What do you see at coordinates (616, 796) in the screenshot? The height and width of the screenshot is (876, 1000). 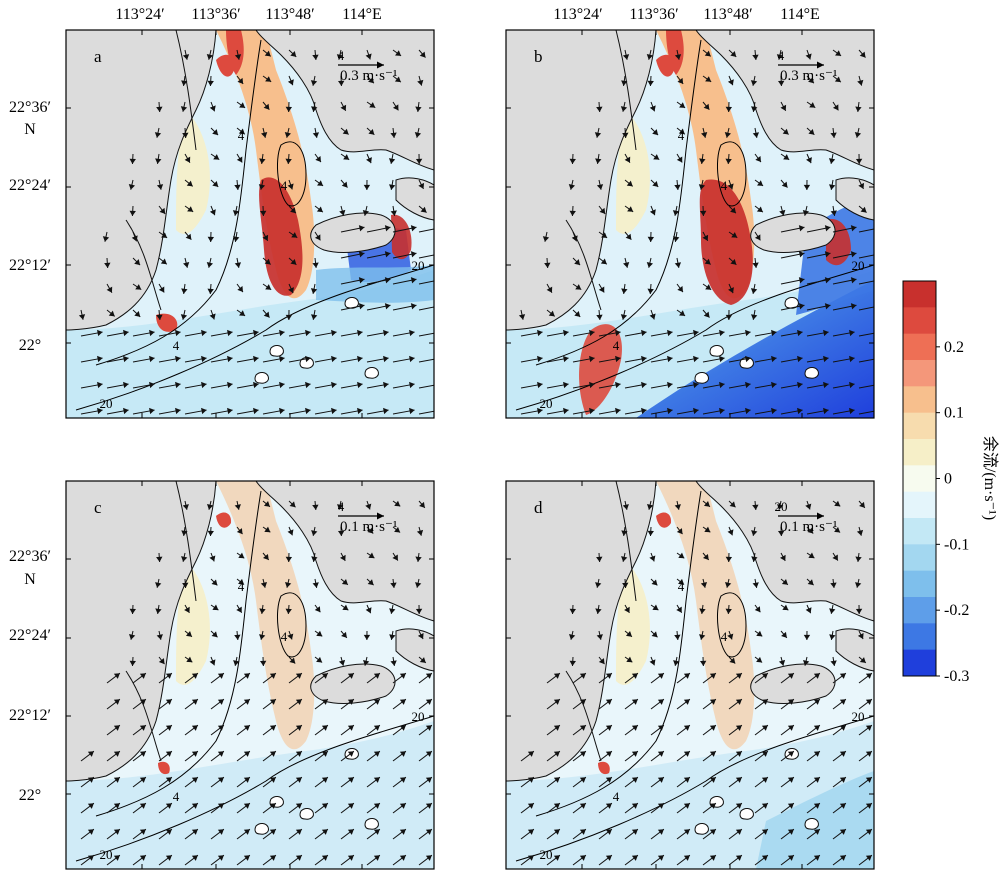 I see `contour-label: 4` at bounding box center [616, 796].